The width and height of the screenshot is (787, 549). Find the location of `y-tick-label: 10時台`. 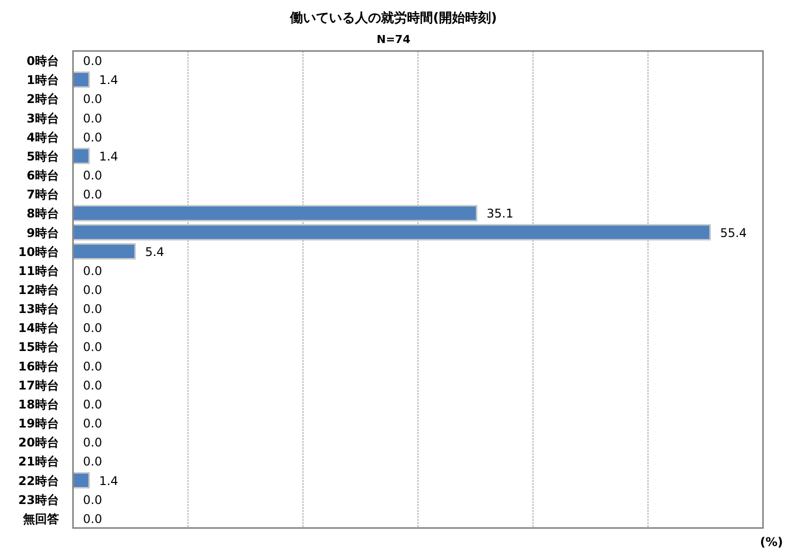

y-tick-label: 10時台 is located at coordinates (38, 251).